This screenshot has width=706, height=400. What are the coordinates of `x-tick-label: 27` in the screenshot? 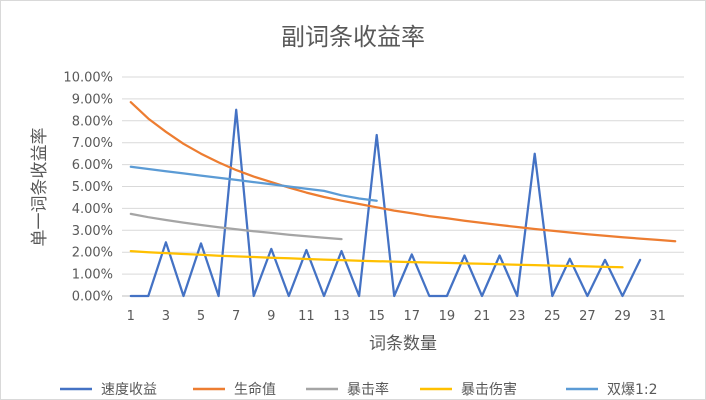 It's located at (587, 316).